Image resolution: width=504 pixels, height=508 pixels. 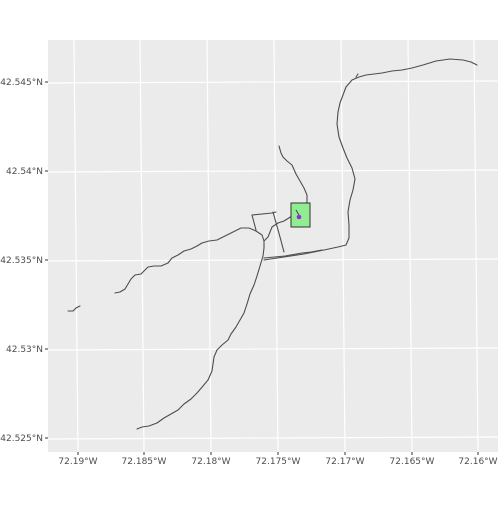 I want to click on lat-label: 42.535°N, so click(x=21, y=261).